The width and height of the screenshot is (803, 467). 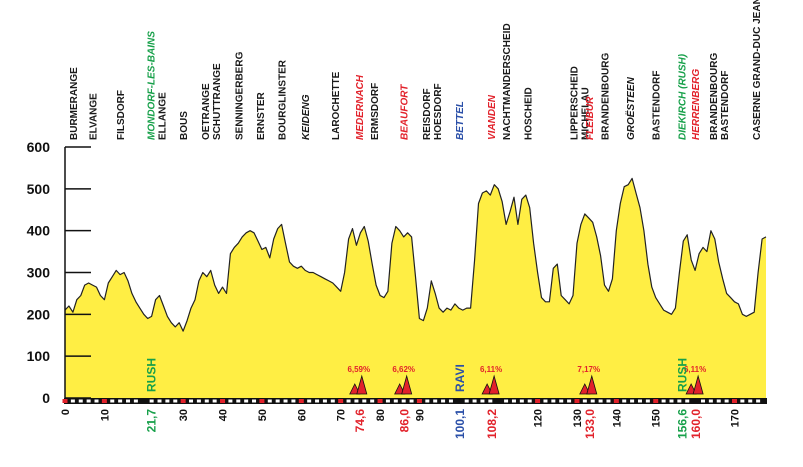 I want to click on place-name-label: LIPPERSCHEID, so click(x=574, y=103).